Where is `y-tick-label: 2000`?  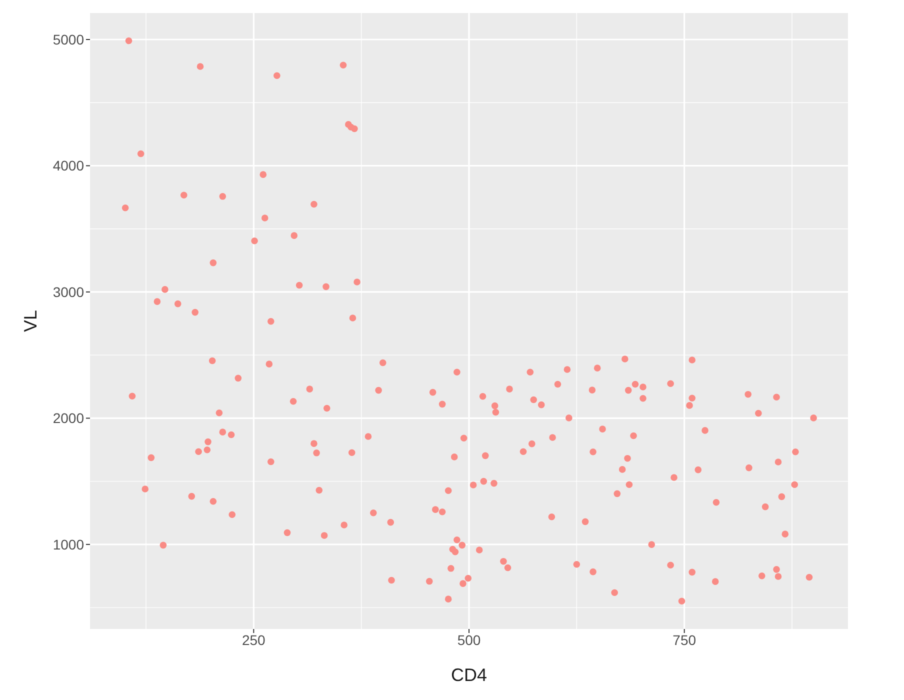
y-tick-label: 2000 is located at coordinates (68, 418).